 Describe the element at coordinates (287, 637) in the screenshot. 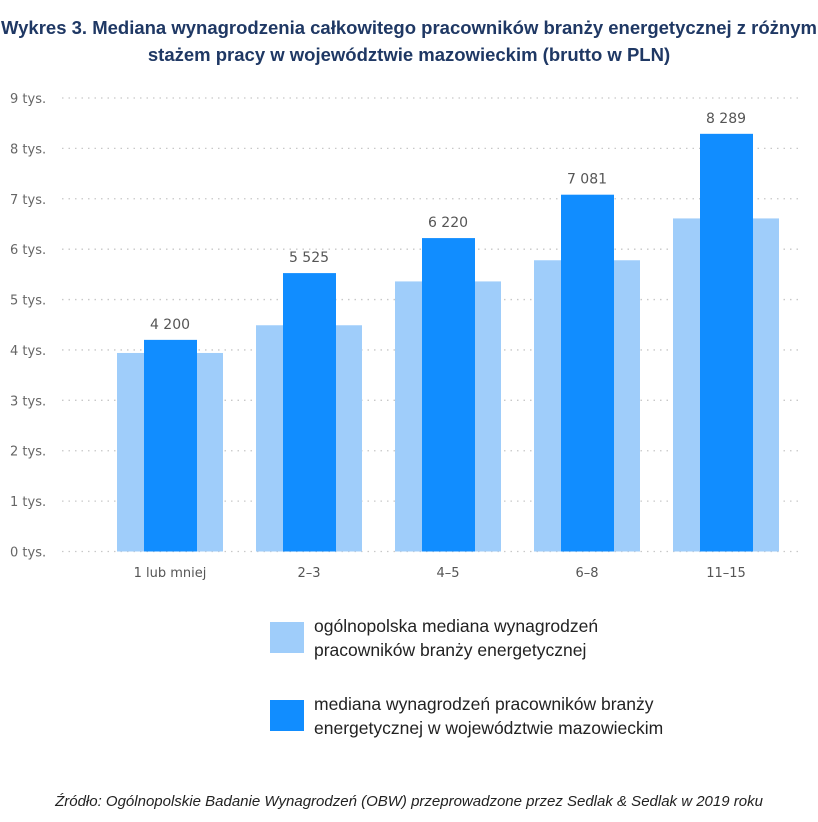

I see `legend-swatch-light` at that location.